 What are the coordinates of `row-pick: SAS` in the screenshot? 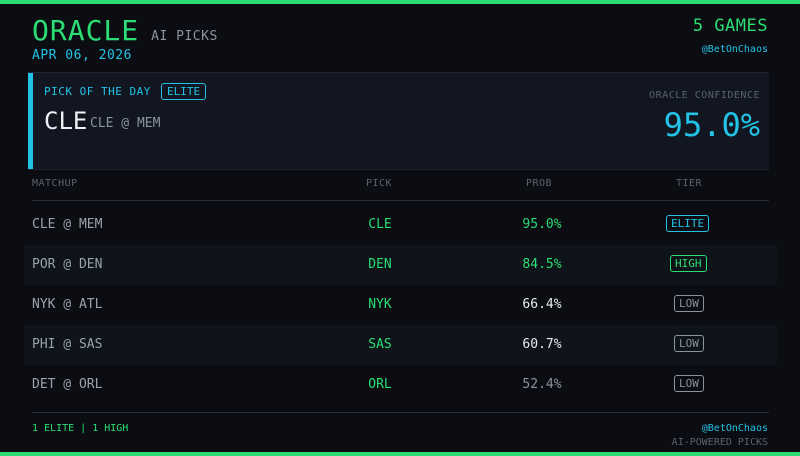 It's located at (380, 344).